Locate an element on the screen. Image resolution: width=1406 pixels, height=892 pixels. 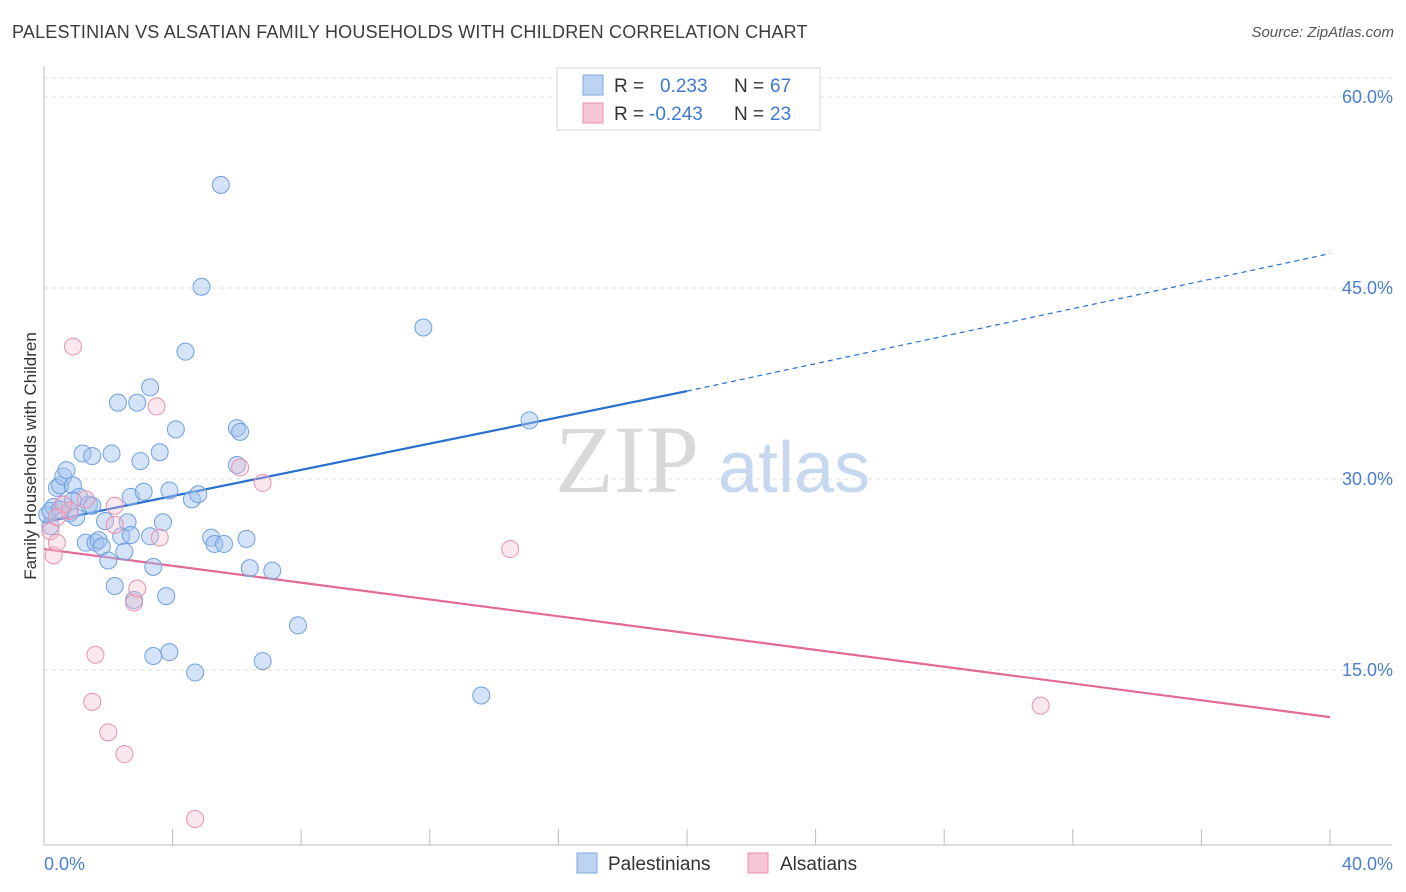
x-tick-labels: 0.0% 40.0% is located at coordinates (718, 864).